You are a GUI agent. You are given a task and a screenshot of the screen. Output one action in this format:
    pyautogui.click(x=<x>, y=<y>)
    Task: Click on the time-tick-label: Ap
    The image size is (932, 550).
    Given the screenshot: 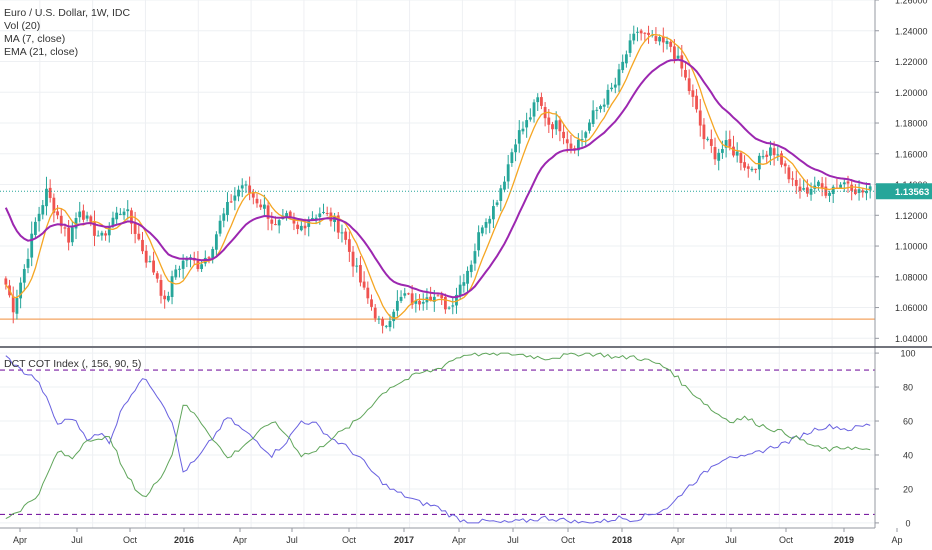 What is the action you would take?
    pyautogui.click(x=896, y=540)
    